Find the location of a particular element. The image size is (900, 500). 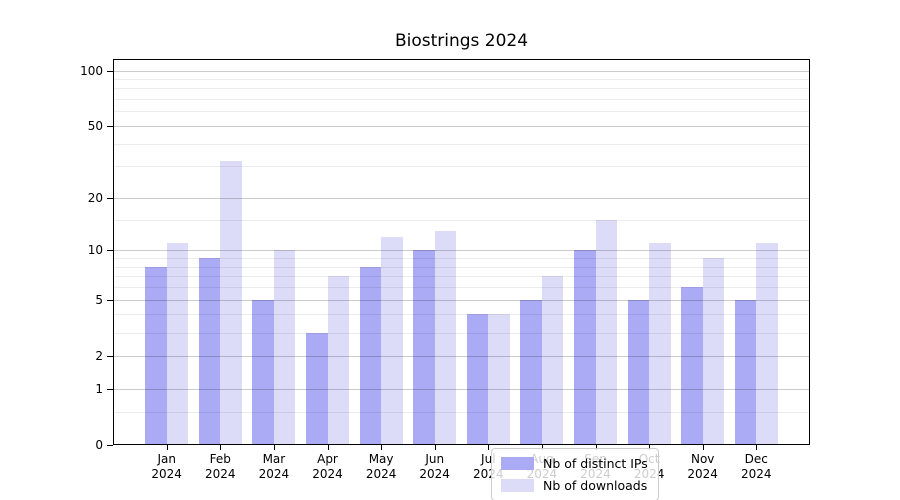

y-tick-label: 1 is located at coordinates (99, 388).